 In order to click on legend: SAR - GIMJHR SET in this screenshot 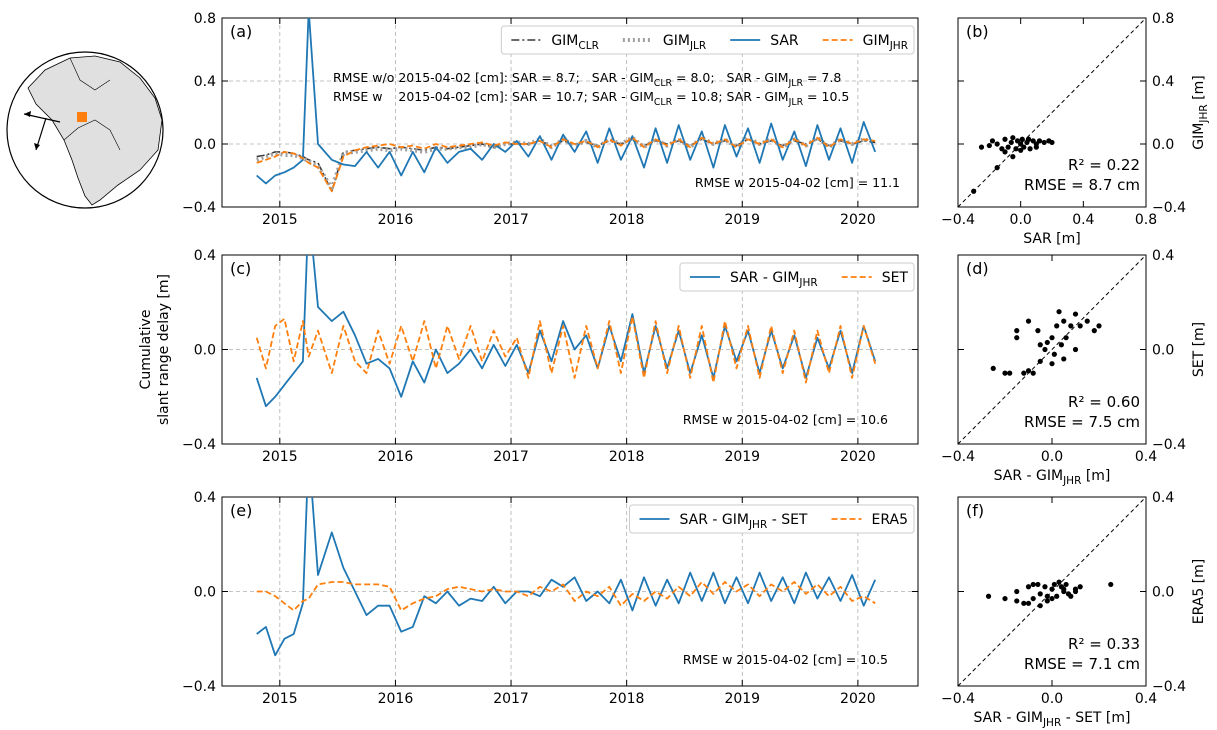, I will do `click(797, 277)`.